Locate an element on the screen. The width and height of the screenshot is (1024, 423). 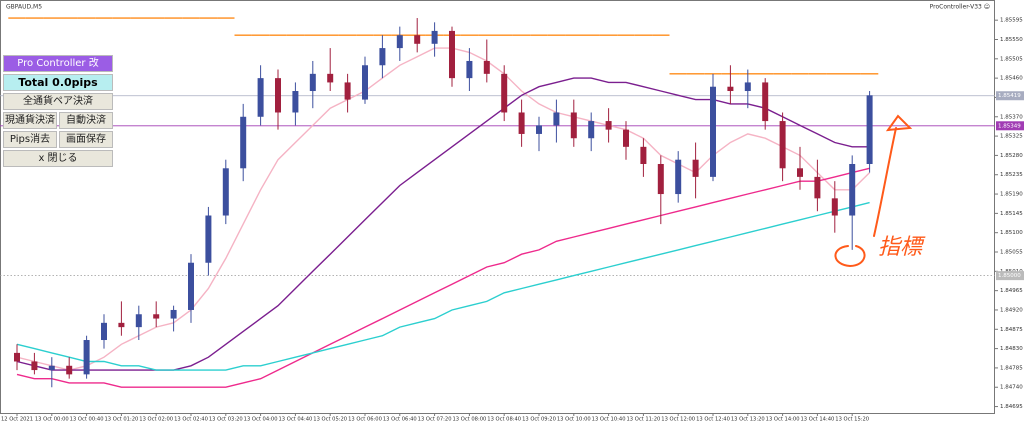
price-label: 1.85419 is located at coordinates (1009, 96).